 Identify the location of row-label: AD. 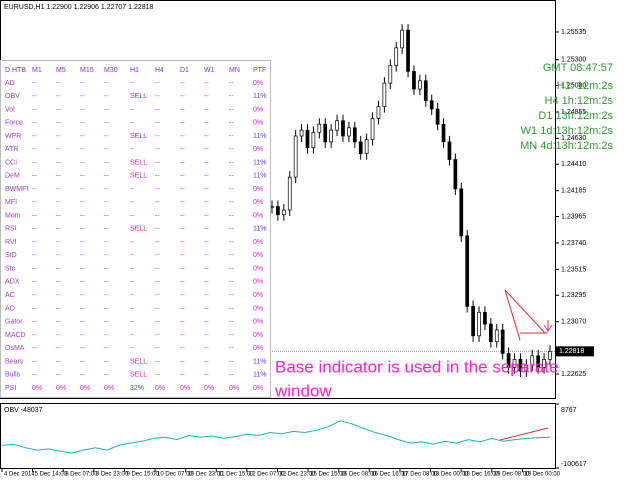
(10, 83).